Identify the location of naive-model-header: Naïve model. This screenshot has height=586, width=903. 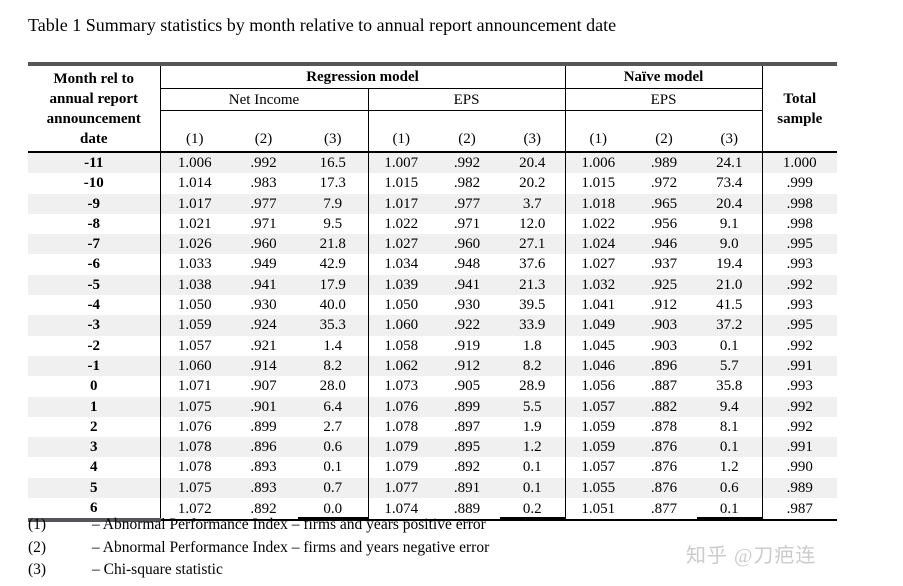
(663, 76).